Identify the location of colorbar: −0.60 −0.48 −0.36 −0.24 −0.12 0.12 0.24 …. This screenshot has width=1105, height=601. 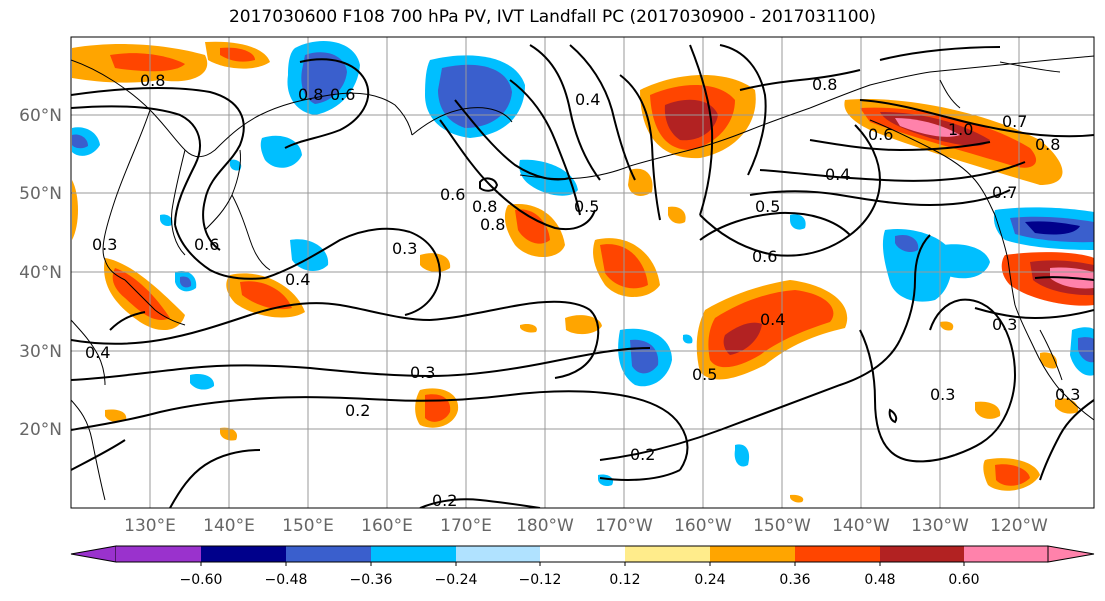
(582, 566).